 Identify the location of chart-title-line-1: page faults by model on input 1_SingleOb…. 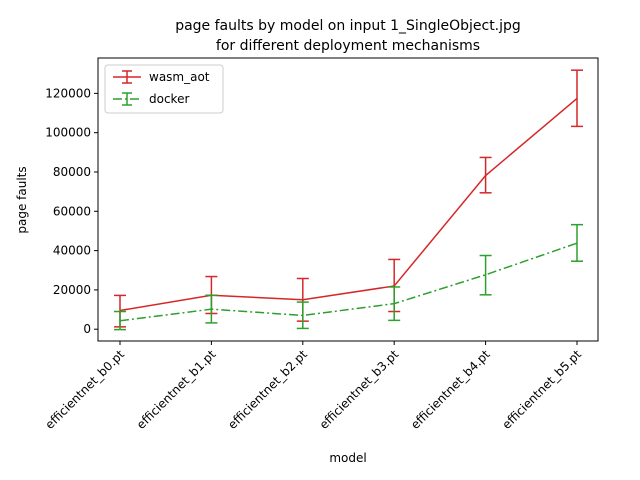
(348, 26).